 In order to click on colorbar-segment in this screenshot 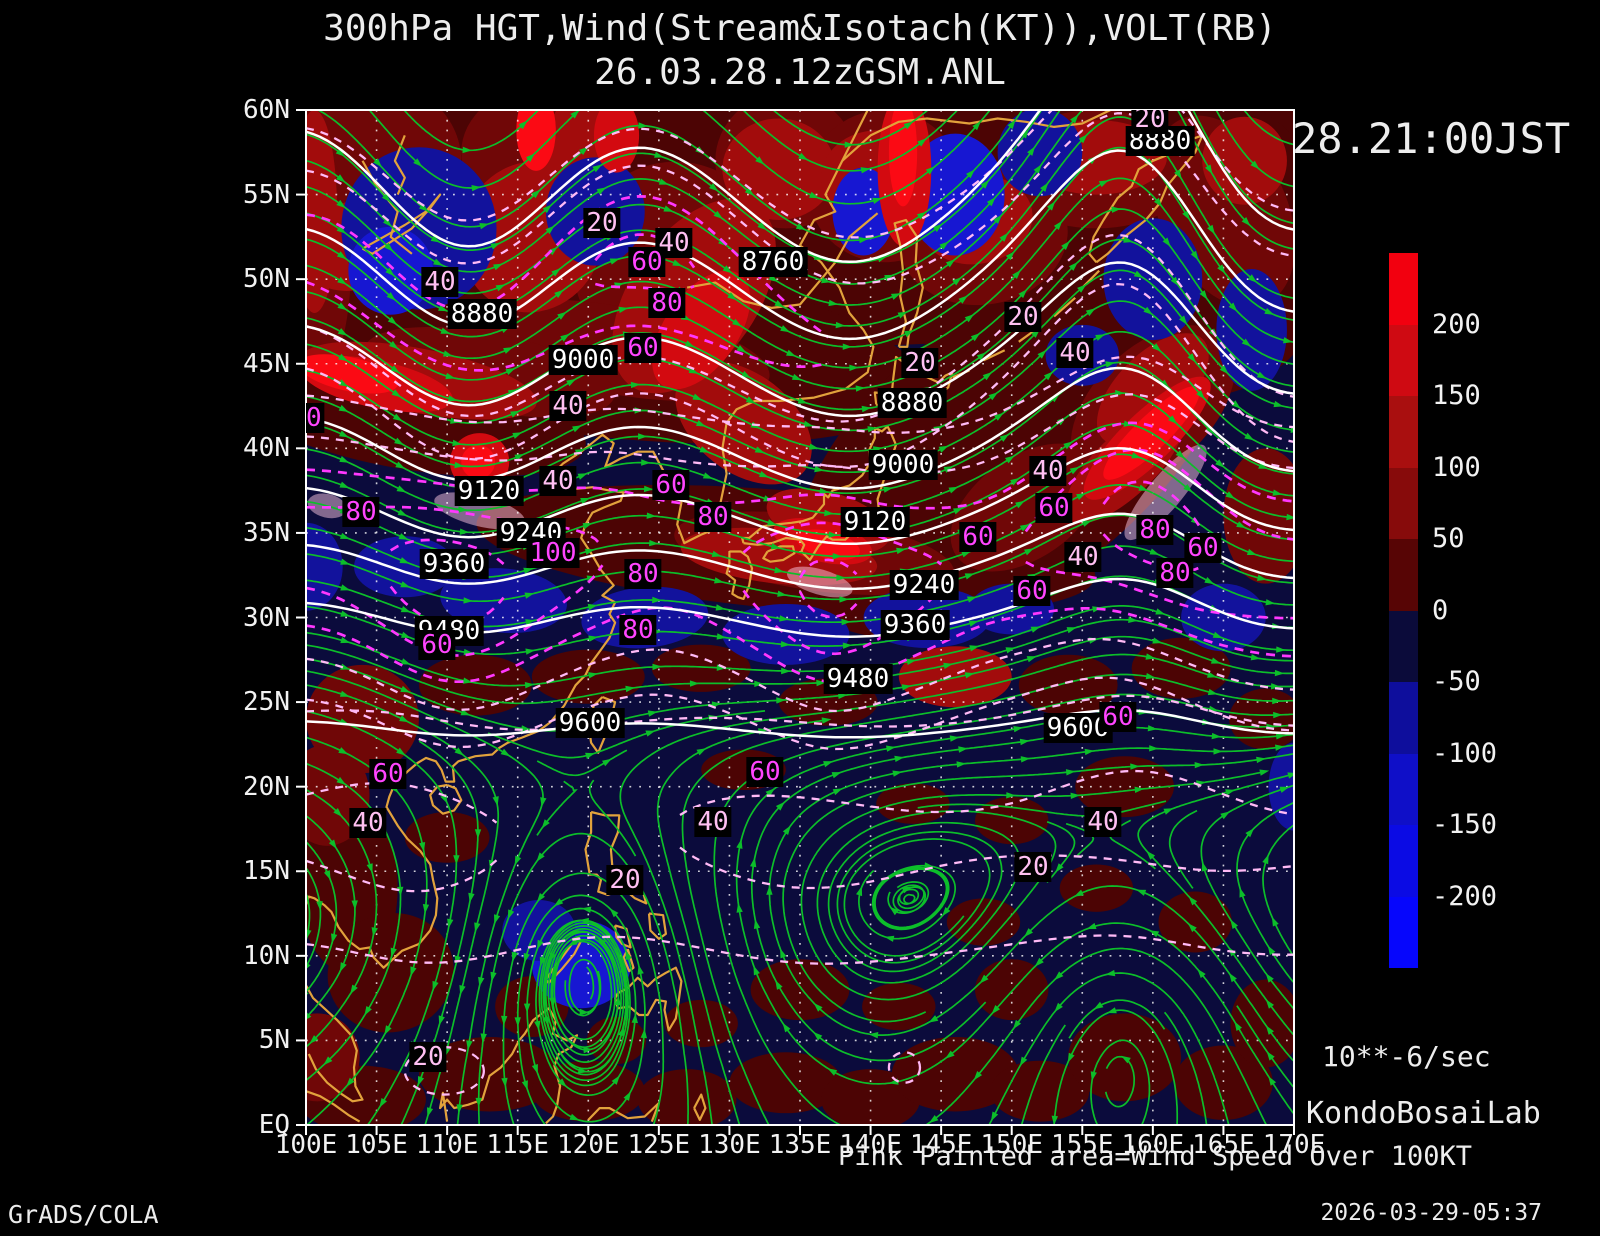, I will do `click(1403, 432)`.